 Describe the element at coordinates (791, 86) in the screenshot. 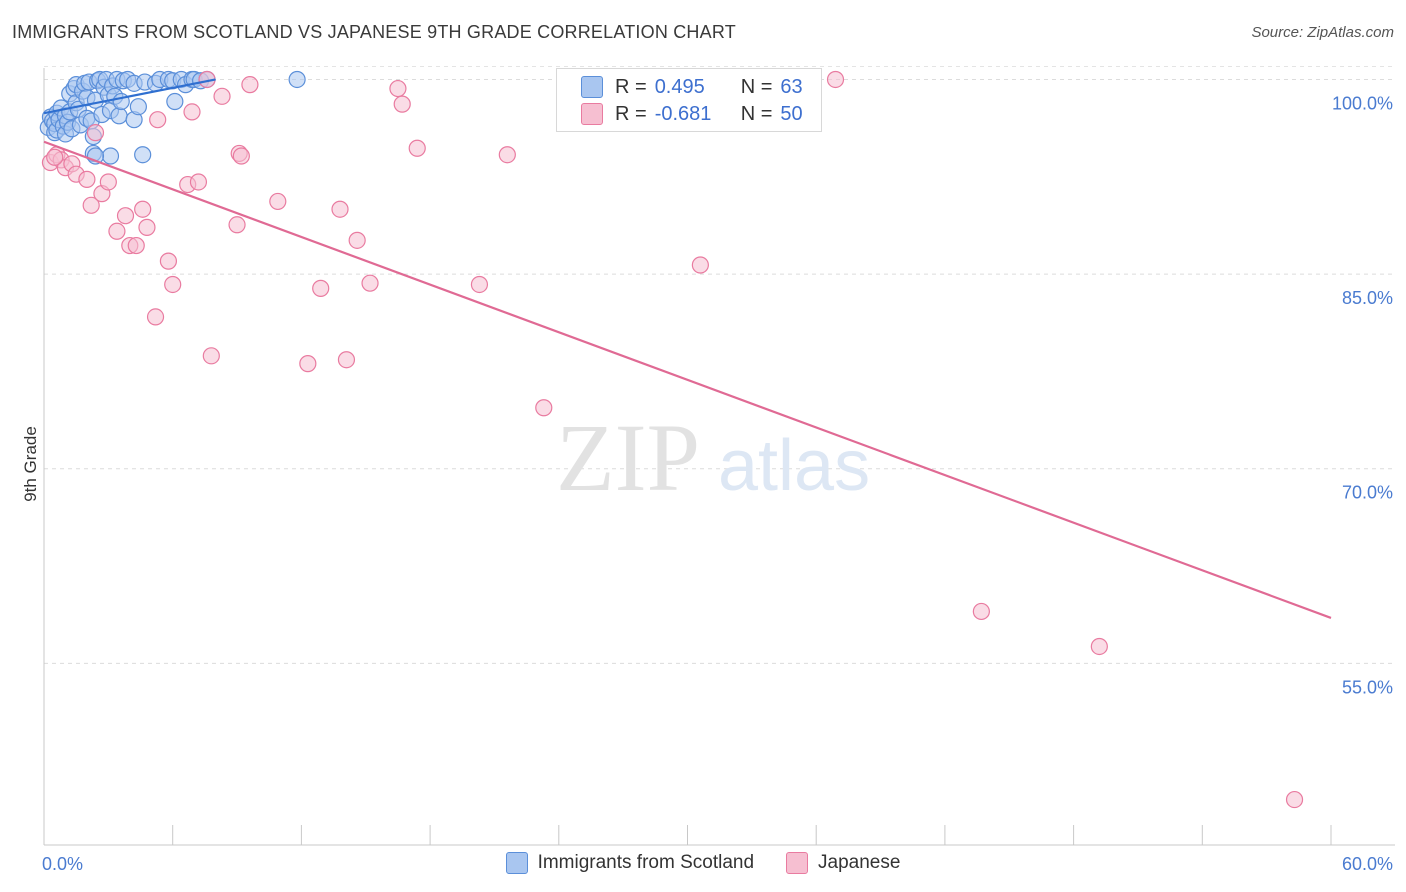

I see `legend-n-value-scotland: 63` at that location.